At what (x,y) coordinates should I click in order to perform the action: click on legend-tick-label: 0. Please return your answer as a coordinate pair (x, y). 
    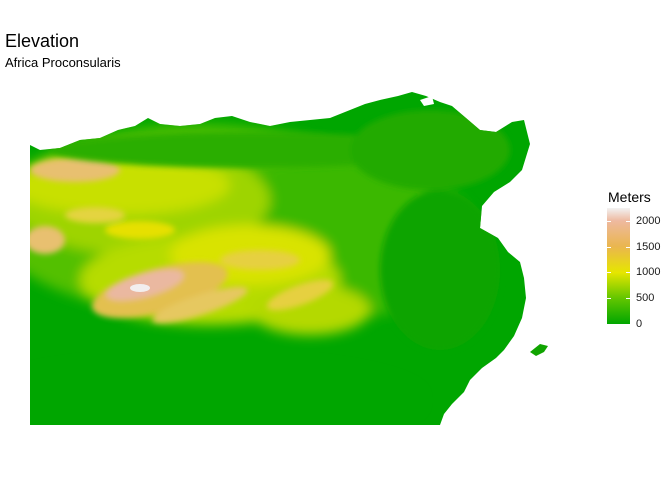
    Looking at the image, I should click on (639, 324).